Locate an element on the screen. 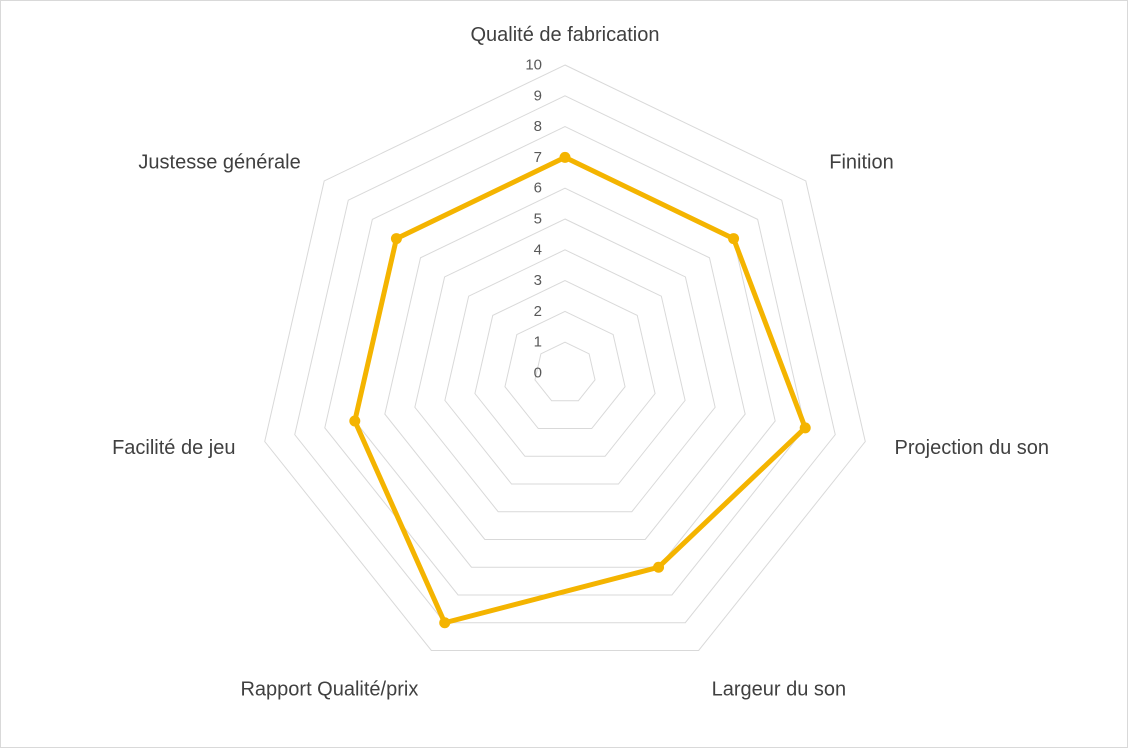 This screenshot has width=1128, height=749. tick-label: 8 is located at coordinates (538, 126).